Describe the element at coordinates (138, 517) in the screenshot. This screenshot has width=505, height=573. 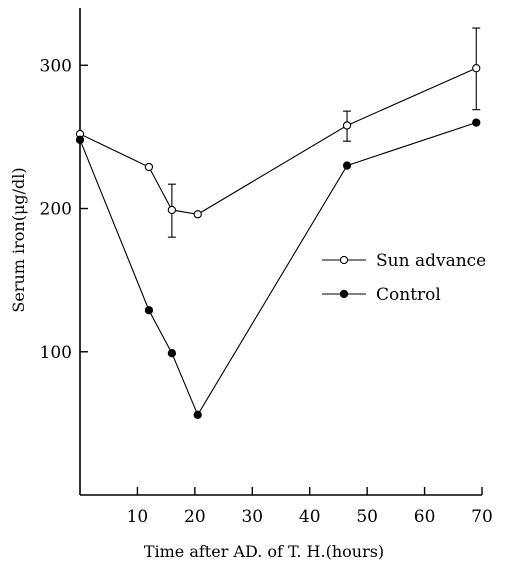
I see `x-tick-label: 10` at that location.